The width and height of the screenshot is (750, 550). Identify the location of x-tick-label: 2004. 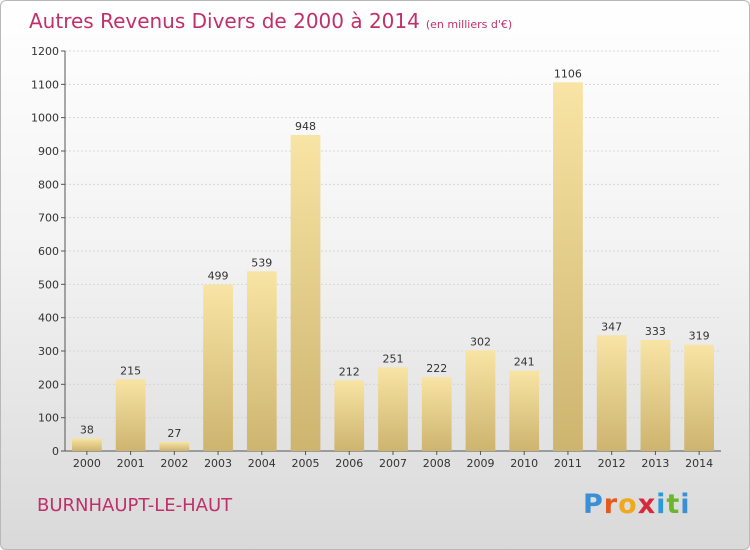
(262, 463).